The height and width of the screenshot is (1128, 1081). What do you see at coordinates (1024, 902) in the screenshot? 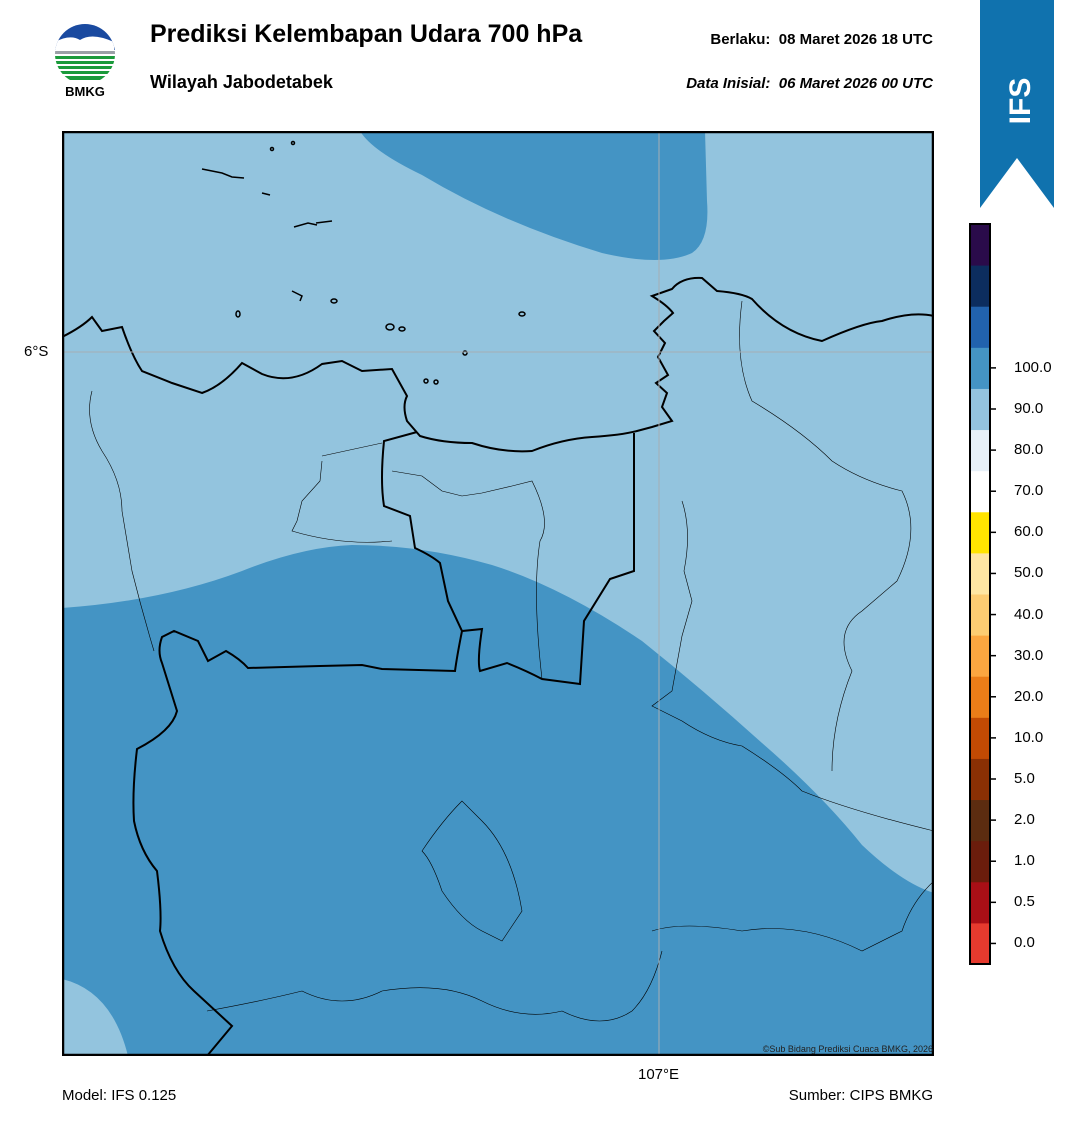
I see `colorbar-label: 0.5` at bounding box center [1024, 902].